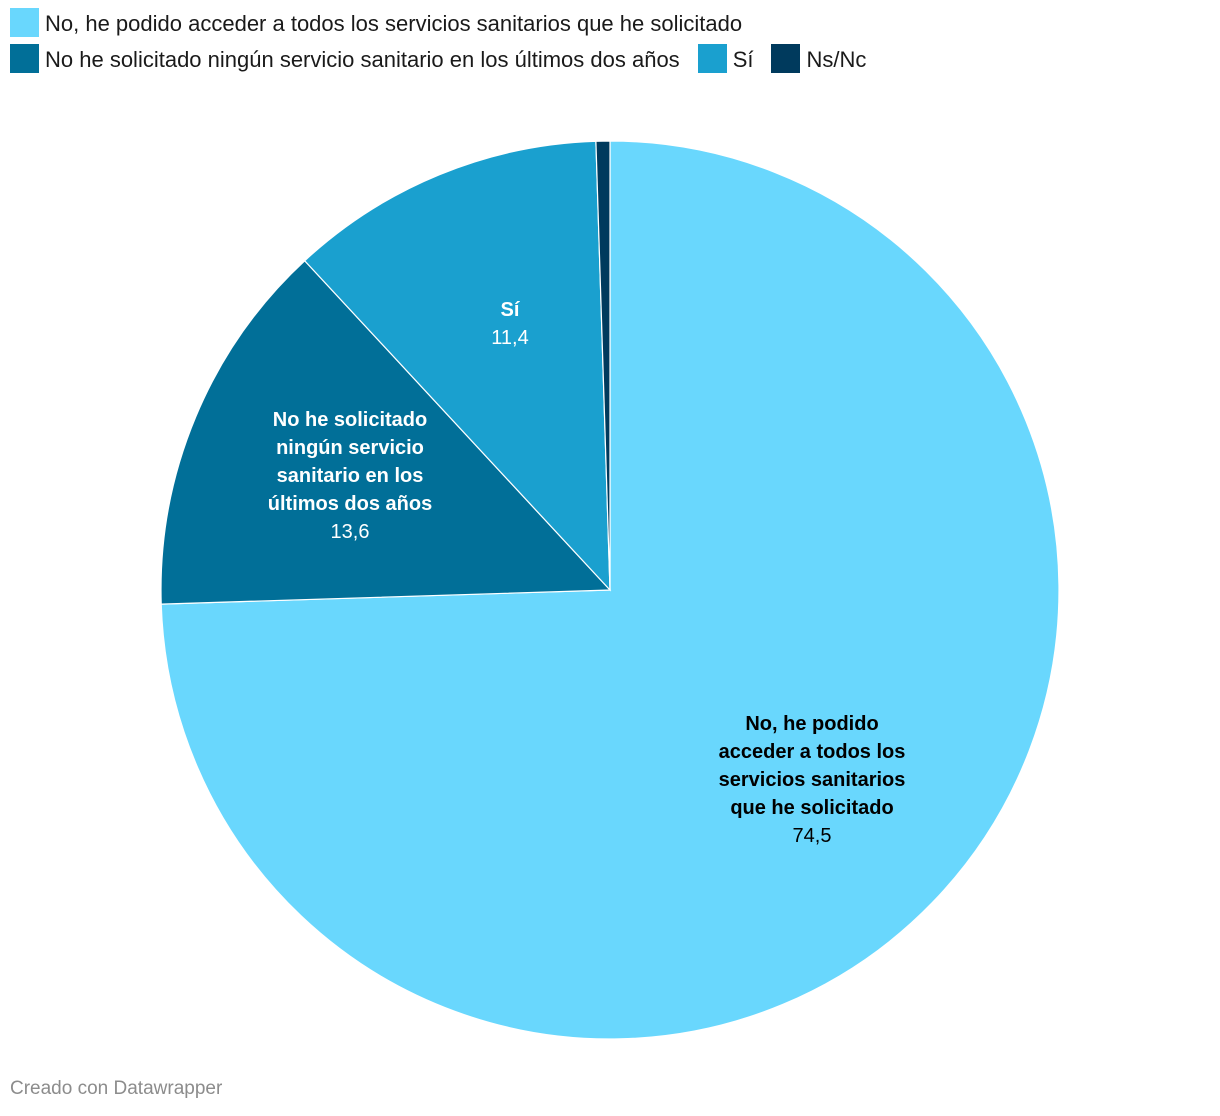 The image size is (1220, 1116). What do you see at coordinates (836, 59) in the screenshot?
I see `legend-label: Ns/Nc` at bounding box center [836, 59].